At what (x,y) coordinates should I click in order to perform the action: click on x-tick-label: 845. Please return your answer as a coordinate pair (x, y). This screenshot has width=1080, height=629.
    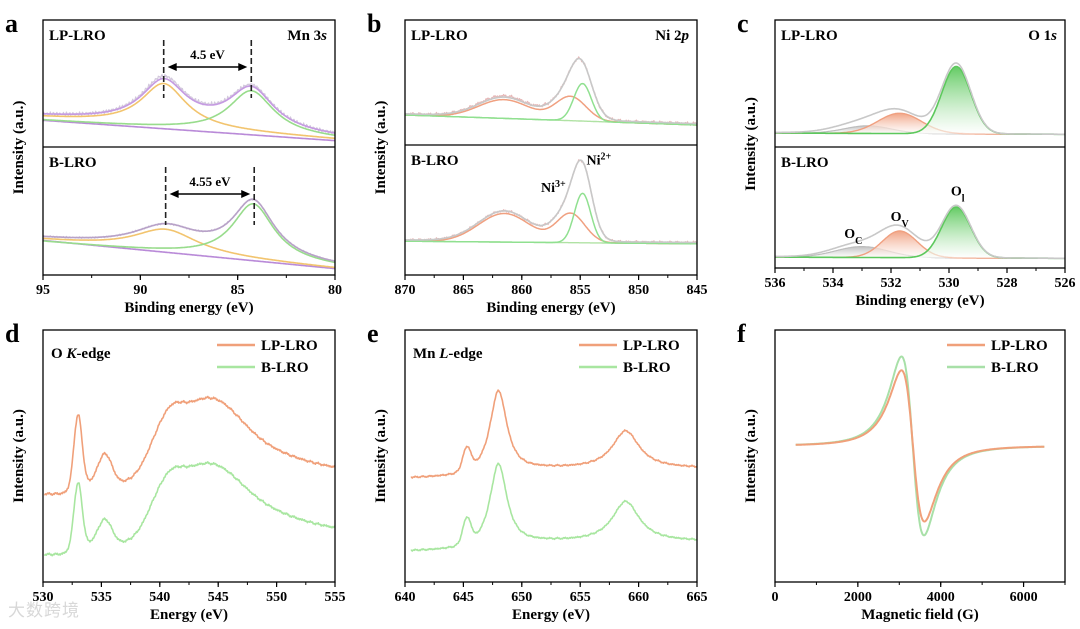
    Looking at the image, I should click on (697, 290).